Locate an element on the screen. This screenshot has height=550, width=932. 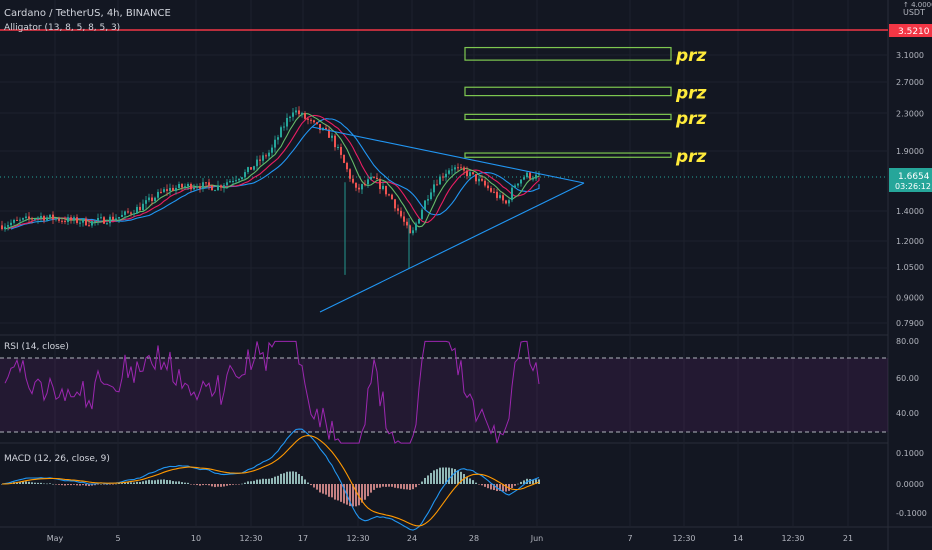
triangle-upper-line is located at coordinates (448, 155).